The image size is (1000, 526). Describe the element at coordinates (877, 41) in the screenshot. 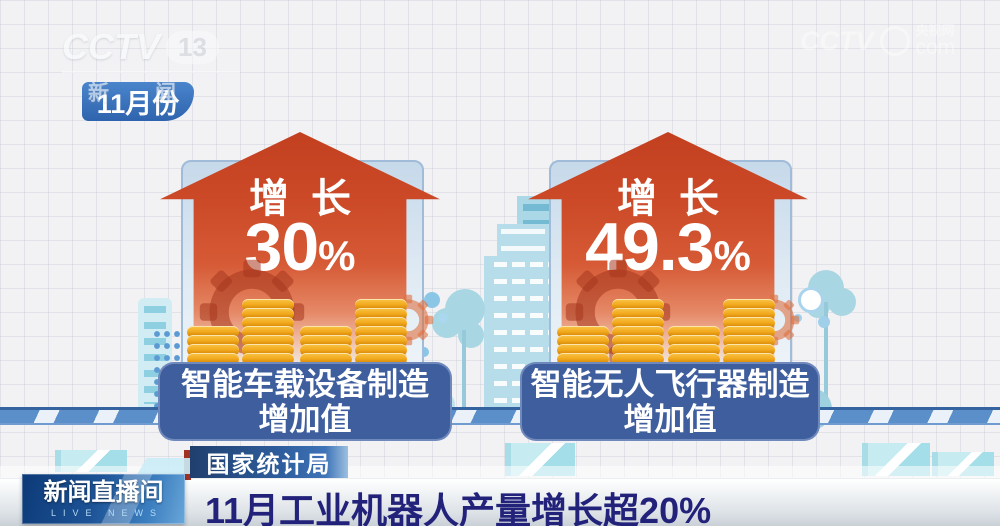

I see `cctv-com-watermark: CCTV 央视网 com` at that location.